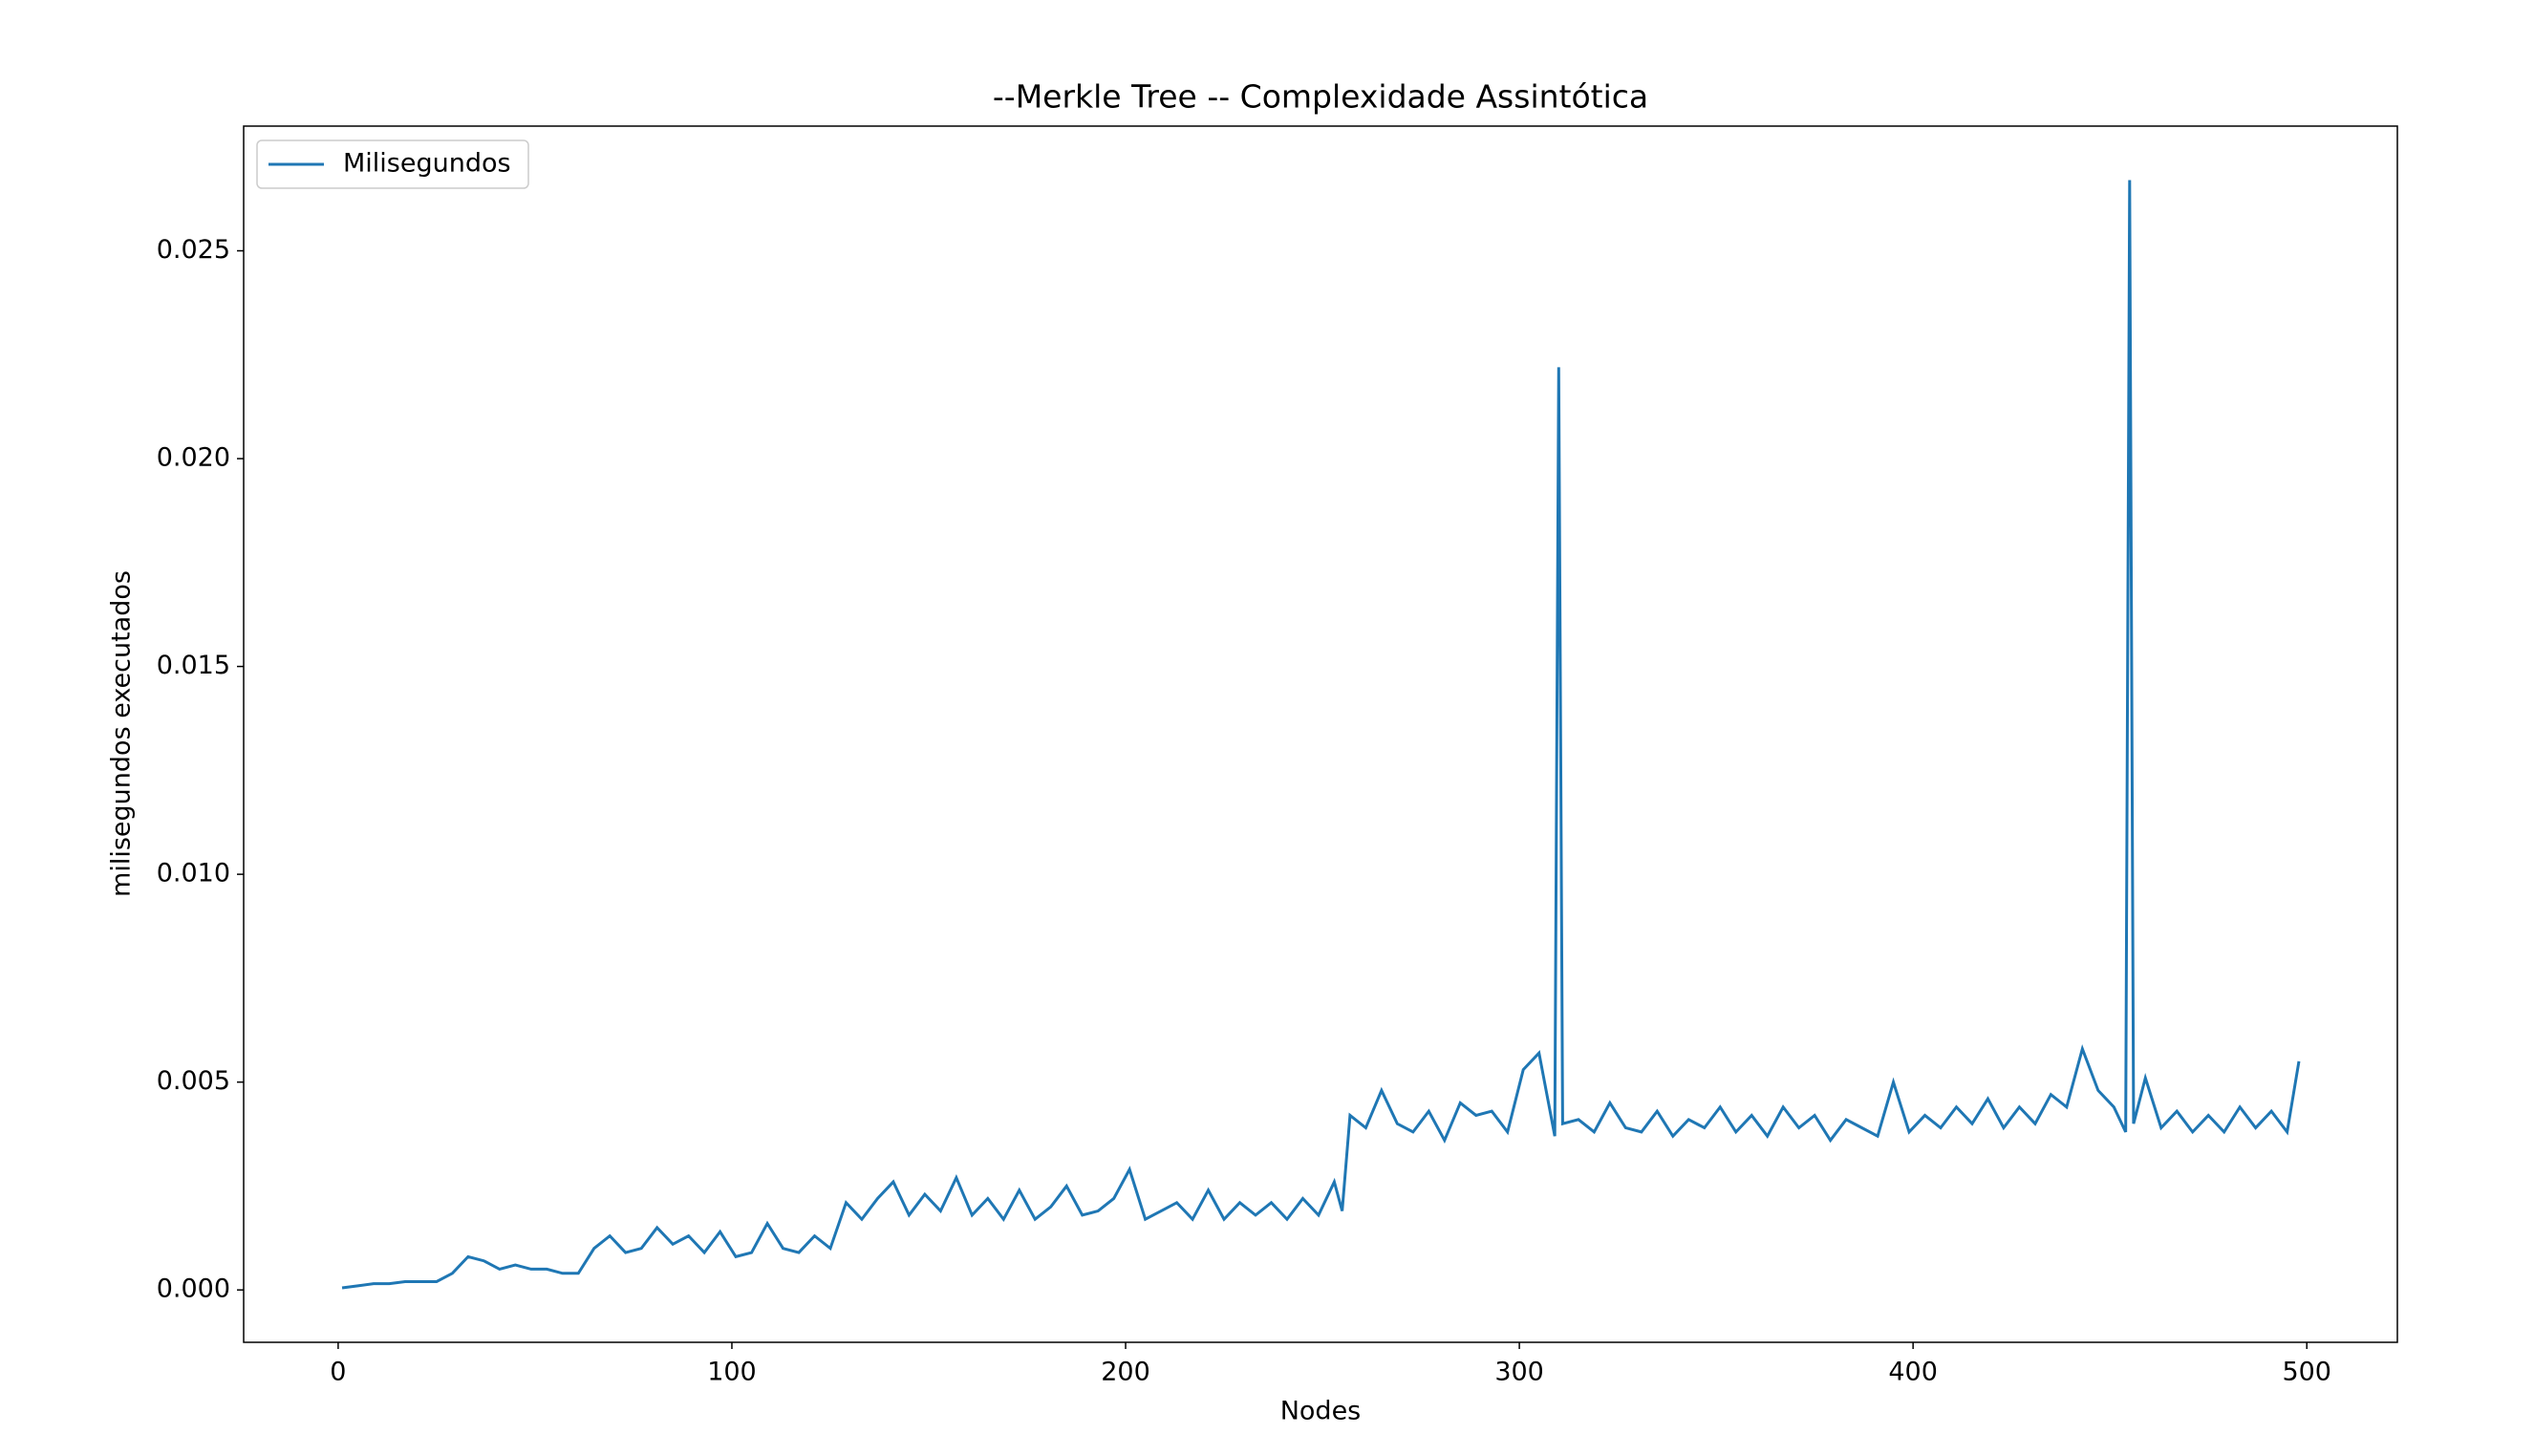 Image resolution: width=2534 pixels, height=1456 pixels. What do you see at coordinates (194, 666) in the screenshot?
I see `y-tick-label: 0.015` at bounding box center [194, 666].